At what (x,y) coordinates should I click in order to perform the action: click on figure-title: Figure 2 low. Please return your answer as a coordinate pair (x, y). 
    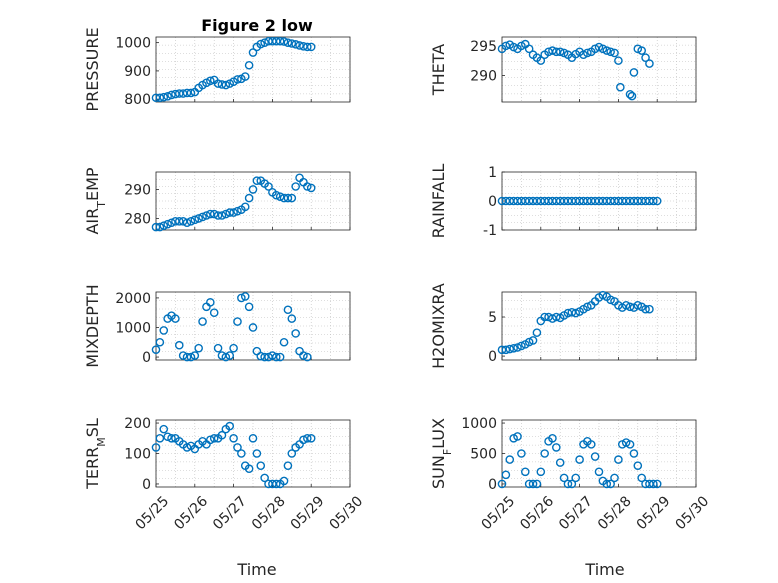
    Looking at the image, I should click on (257, 25).